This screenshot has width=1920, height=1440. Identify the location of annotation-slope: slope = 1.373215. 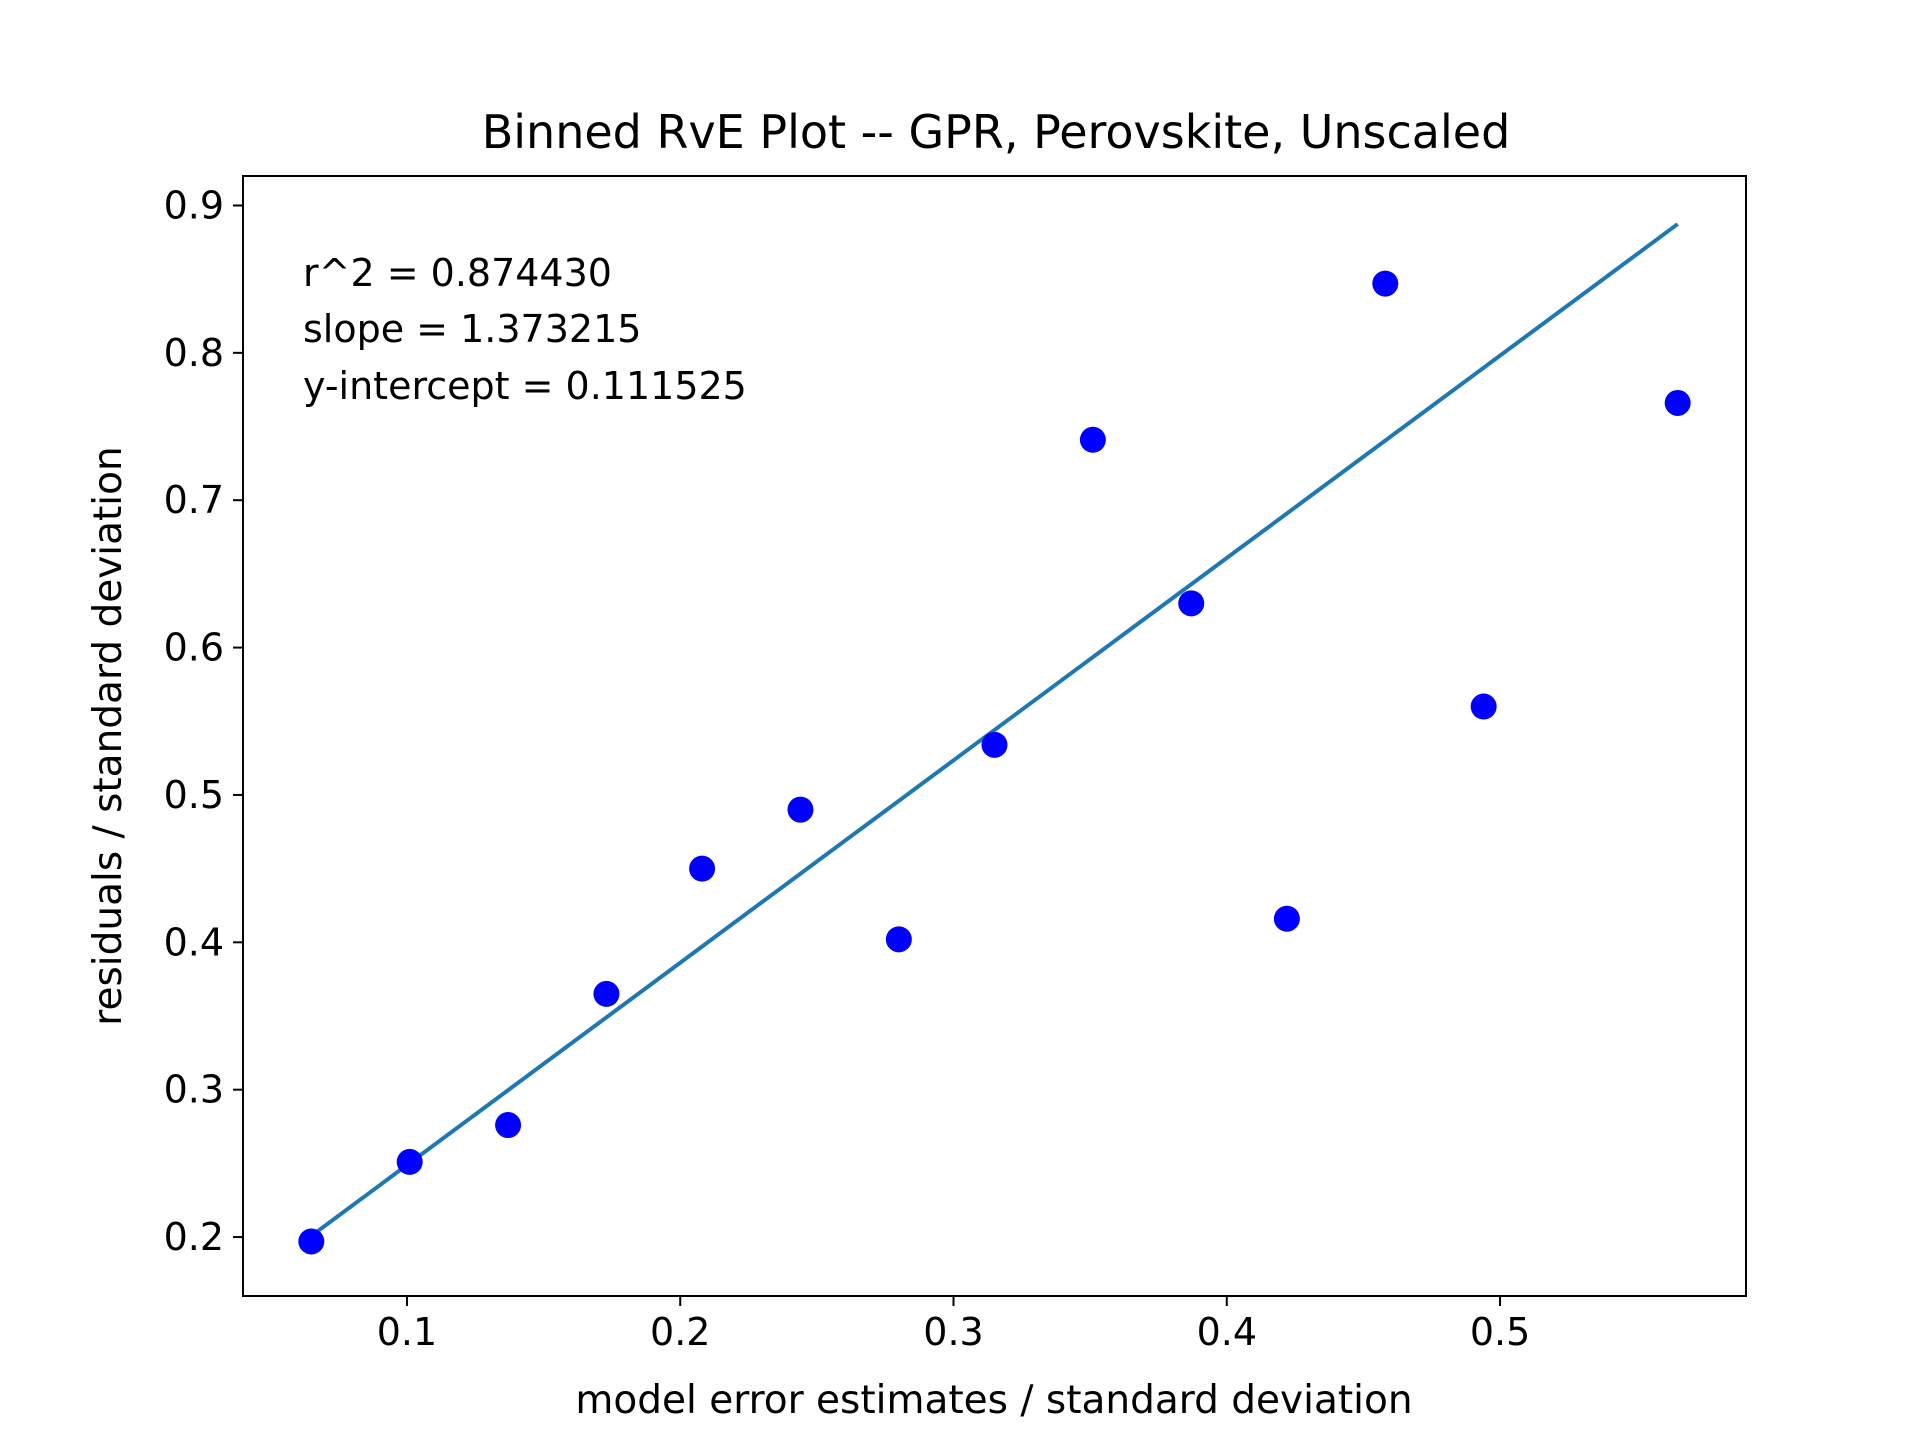
(472, 329).